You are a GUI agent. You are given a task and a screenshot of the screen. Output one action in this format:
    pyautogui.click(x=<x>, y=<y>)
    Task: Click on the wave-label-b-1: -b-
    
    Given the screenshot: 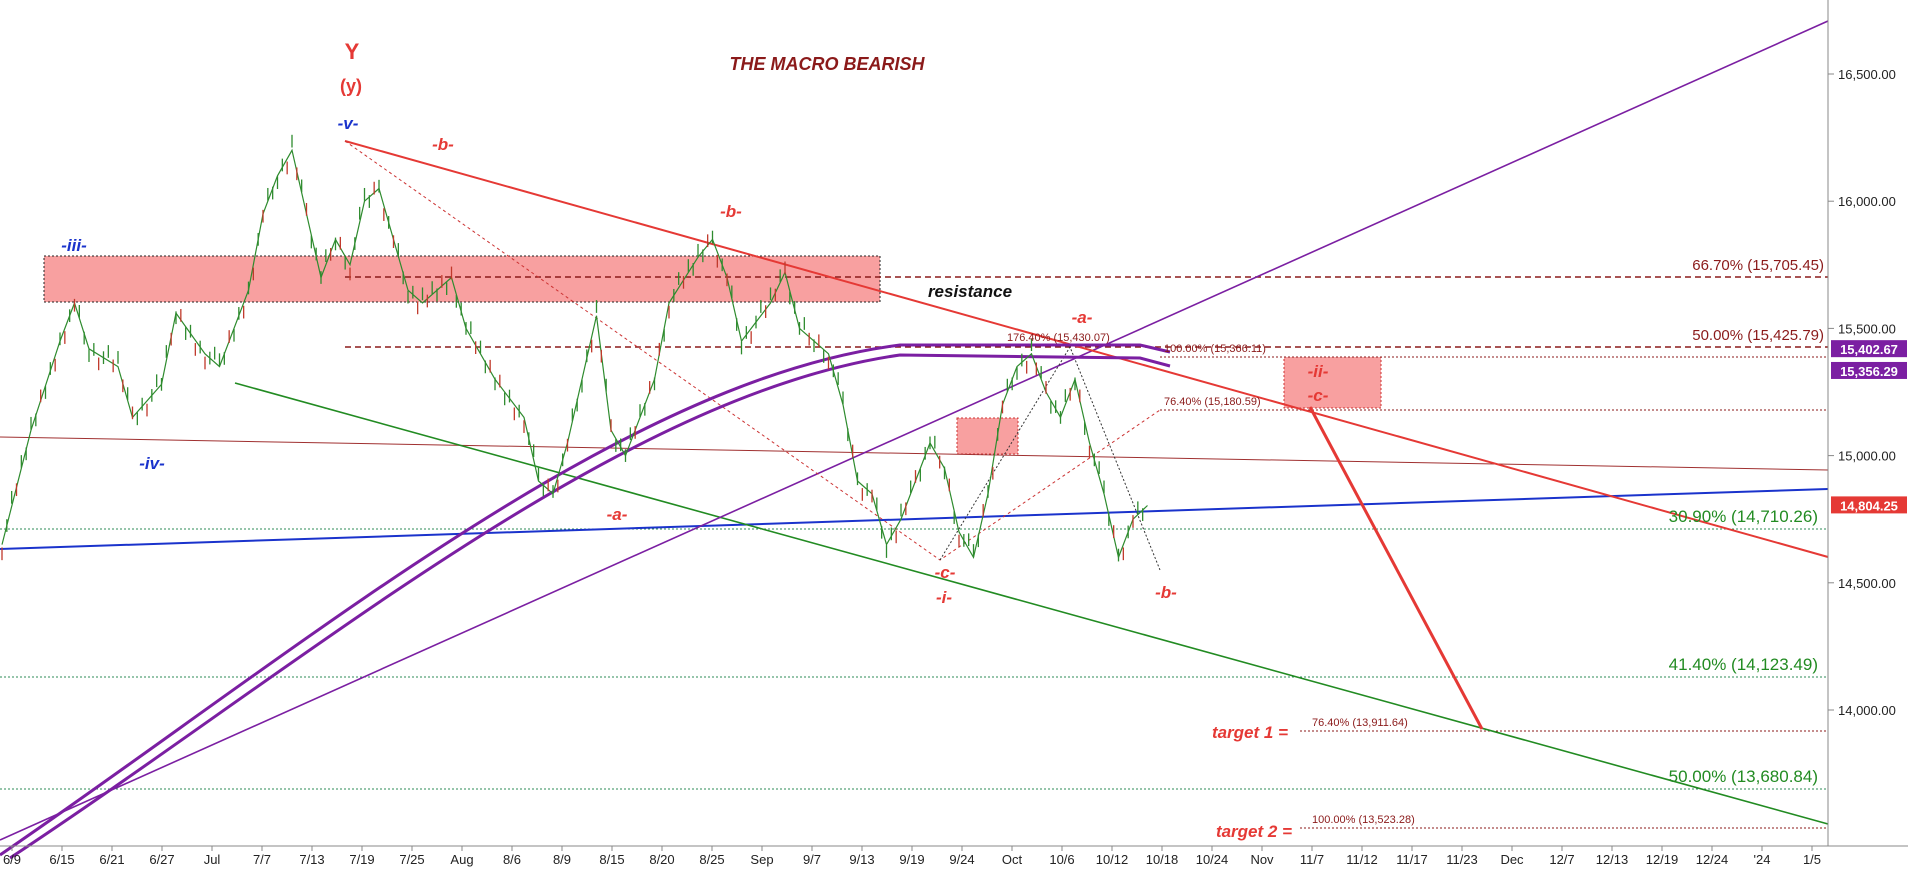 What is the action you would take?
    pyautogui.click(x=443, y=144)
    